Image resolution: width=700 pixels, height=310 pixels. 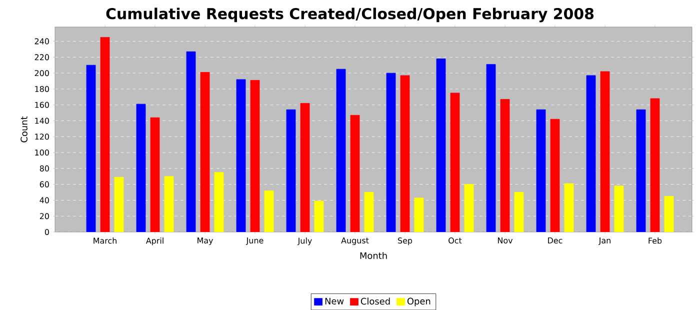 What do you see at coordinates (24, 129) in the screenshot?
I see `y-axis-title: Count` at bounding box center [24, 129].